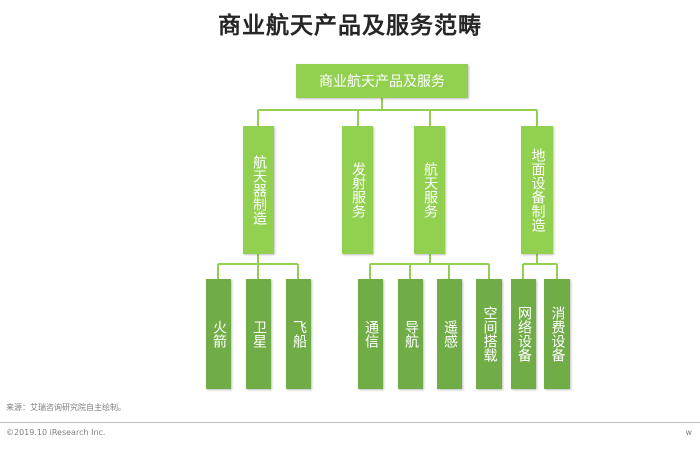  Describe the element at coordinates (523, 334) in the screenshot. I see `leaf-network-equipment: 网络设备` at that location.